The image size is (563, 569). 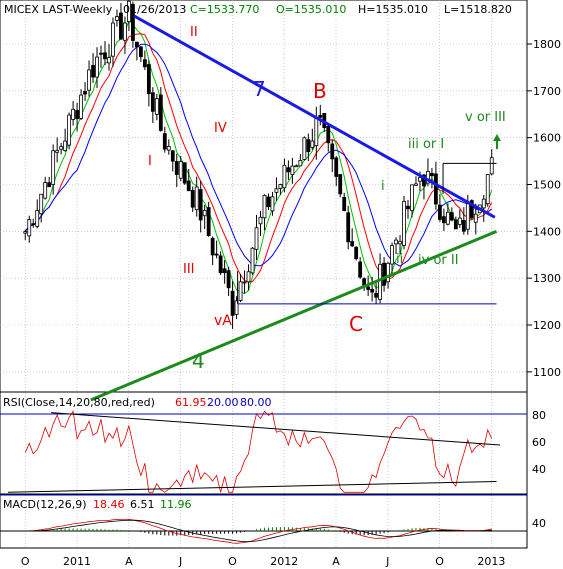 I want to click on macd-hist: 11.96, so click(x=176, y=504).